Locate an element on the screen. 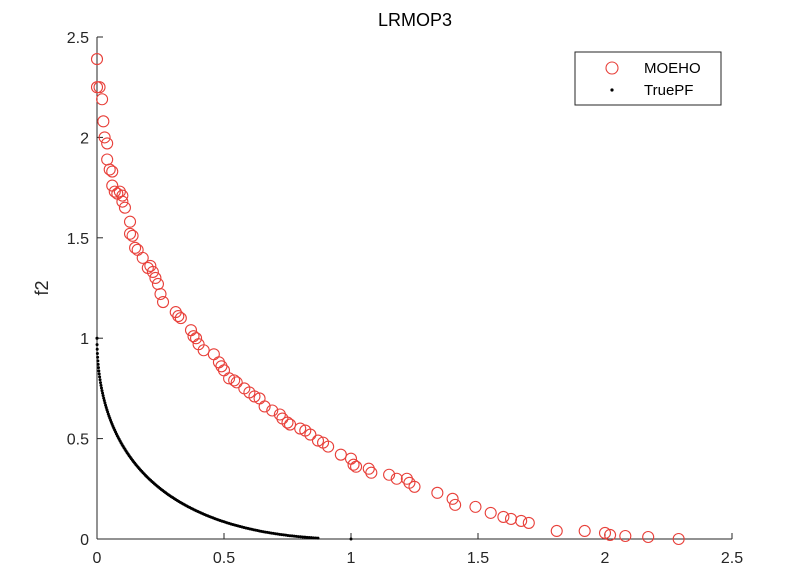 This screenshot has width=793, height=572. x-tick-label: 0 is located at coordinates (97, 558).